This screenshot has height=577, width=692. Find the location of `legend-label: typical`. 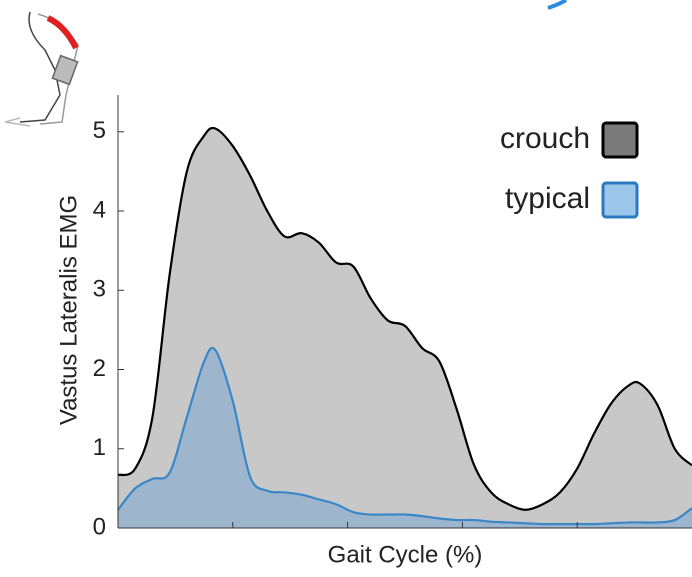

legend-label: typical is located at coordinates (547, 198).